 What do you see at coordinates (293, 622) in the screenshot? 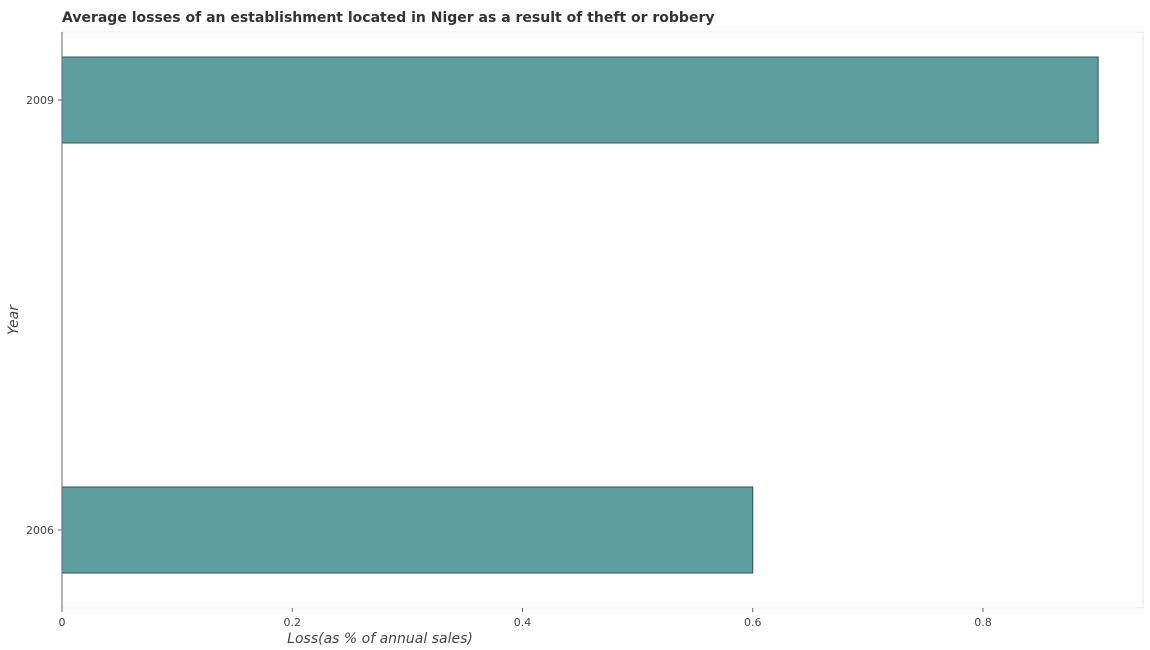
I see `x-tick-label: 0.2` at bounding box center [293, 622].